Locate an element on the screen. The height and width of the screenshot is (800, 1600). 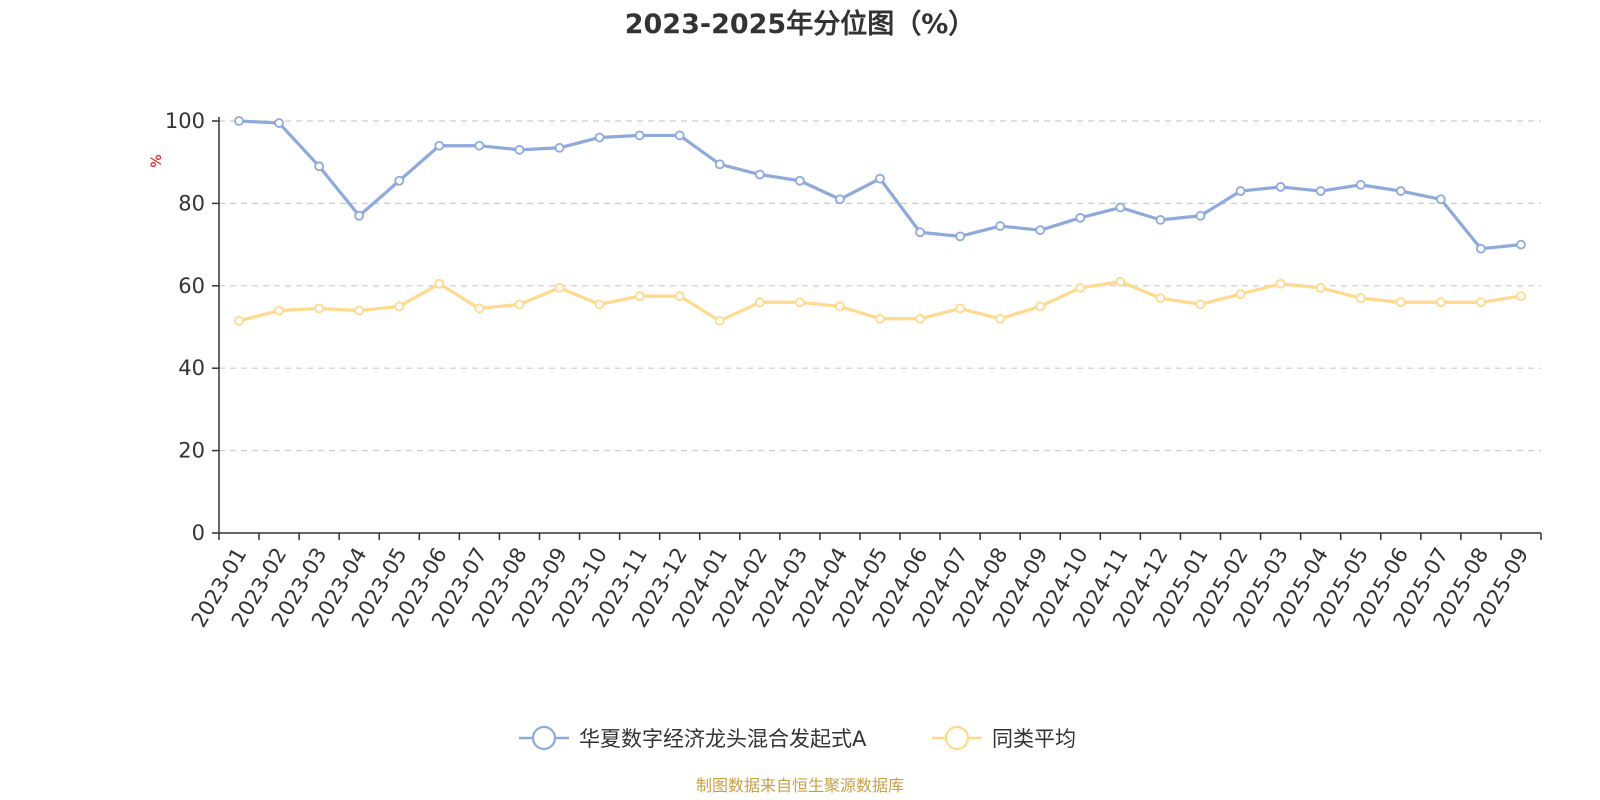
data-source-note: 制图数据来自恒生聚源数据库 is located at coordinates (800, 785).